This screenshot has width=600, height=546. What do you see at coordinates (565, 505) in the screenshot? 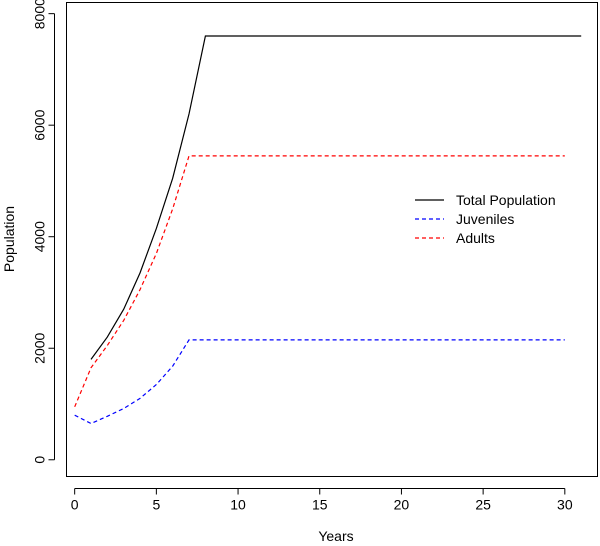
I see `x-tick-label: 30` at bounding box center [565, 505].